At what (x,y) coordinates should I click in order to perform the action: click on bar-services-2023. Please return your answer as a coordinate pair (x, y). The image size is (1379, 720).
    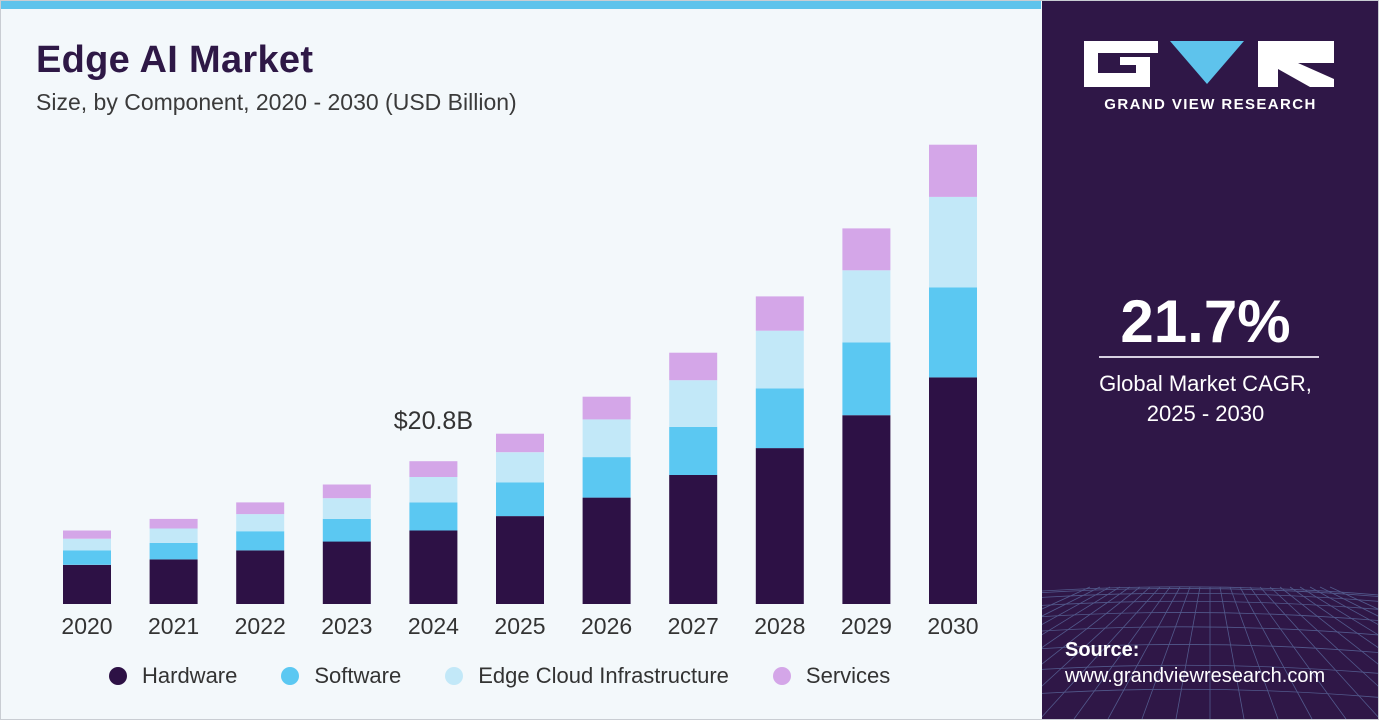
    Looking at the image, I should click on (346, 491).